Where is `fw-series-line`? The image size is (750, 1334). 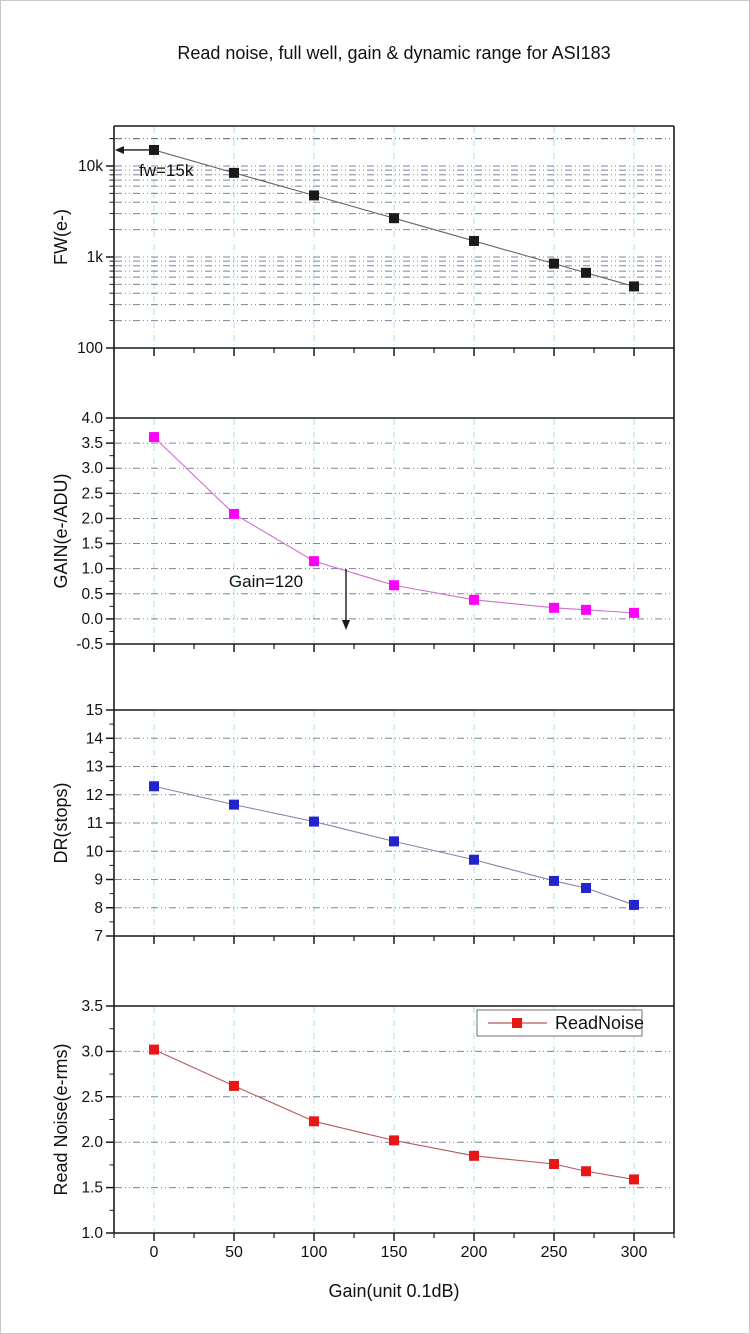
fw-series-line is located at coordinates (394, 218).